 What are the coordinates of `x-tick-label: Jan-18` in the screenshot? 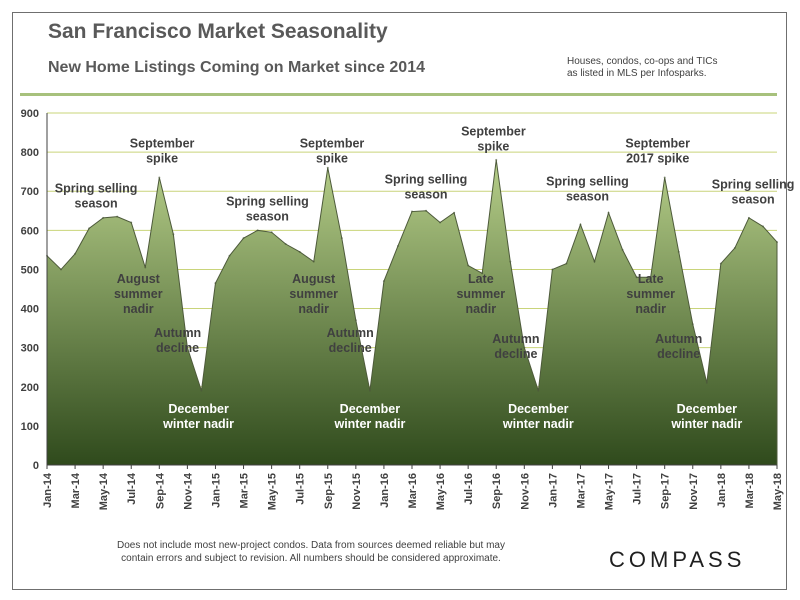 It's located at (722, 490).